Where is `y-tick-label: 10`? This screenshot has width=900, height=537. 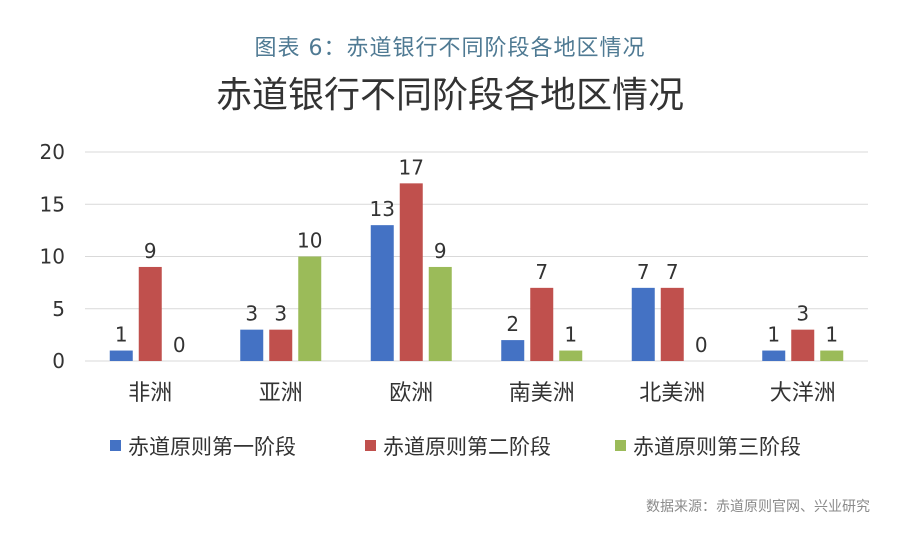 y-tick-label: 10 is located at coordinates (52, 257).